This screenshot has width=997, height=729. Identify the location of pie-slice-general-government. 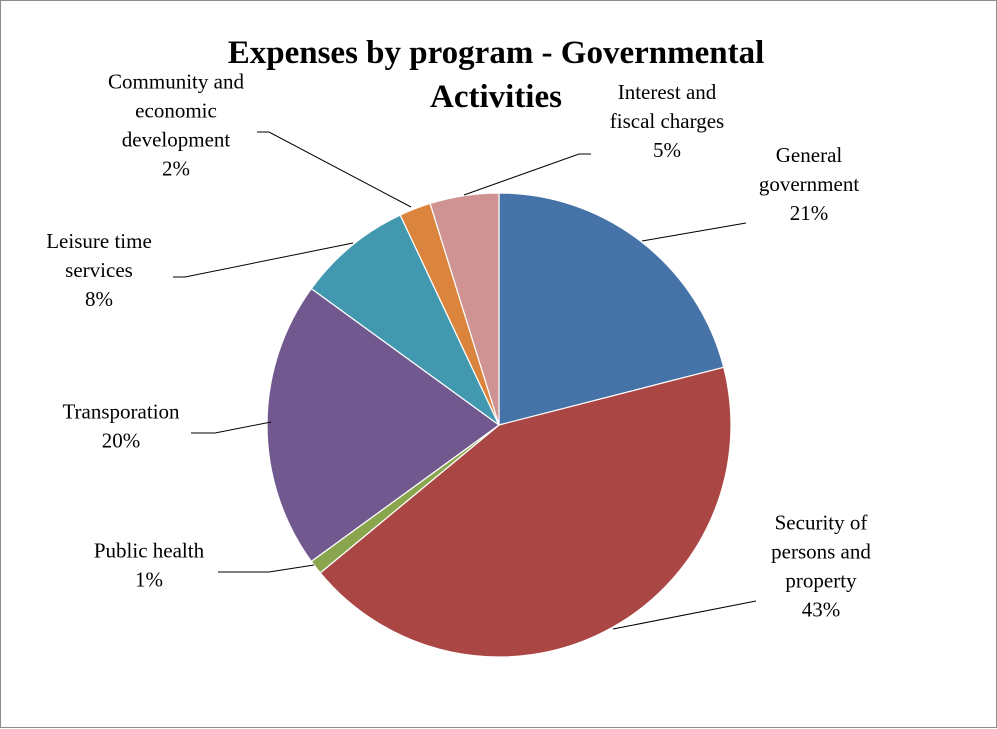
(611, 309).